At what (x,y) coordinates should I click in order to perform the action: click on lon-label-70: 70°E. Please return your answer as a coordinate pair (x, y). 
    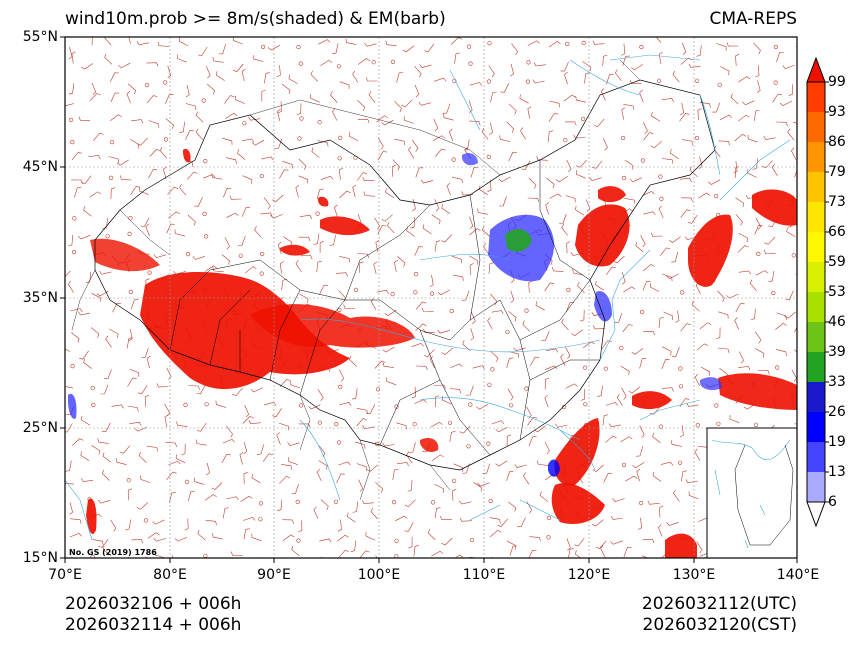
    Looking at the image, I should click on (65, 575).